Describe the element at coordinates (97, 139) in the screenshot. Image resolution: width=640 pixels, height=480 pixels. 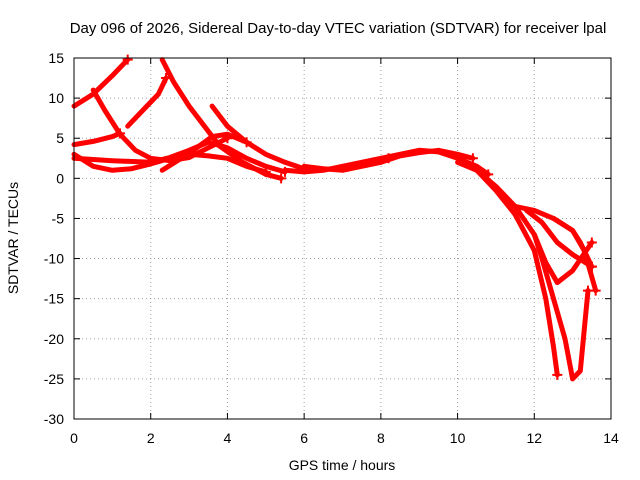
I see `series-line-sat-e` at that location.